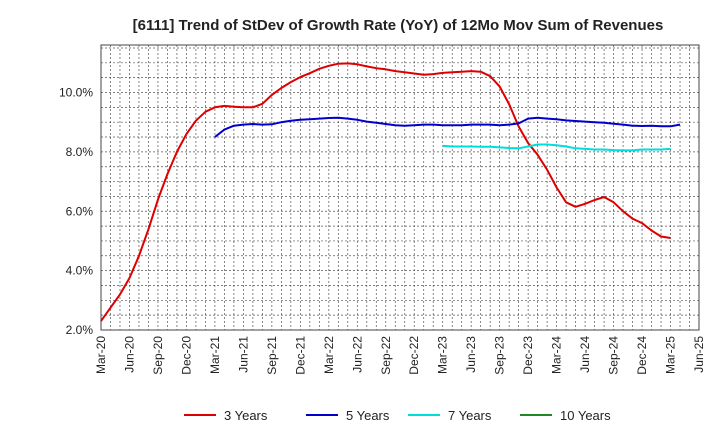  Describe the element at coordinates (585, 415) in the screenshot. I see `legend-label-10-years: 10 Years` at that location.